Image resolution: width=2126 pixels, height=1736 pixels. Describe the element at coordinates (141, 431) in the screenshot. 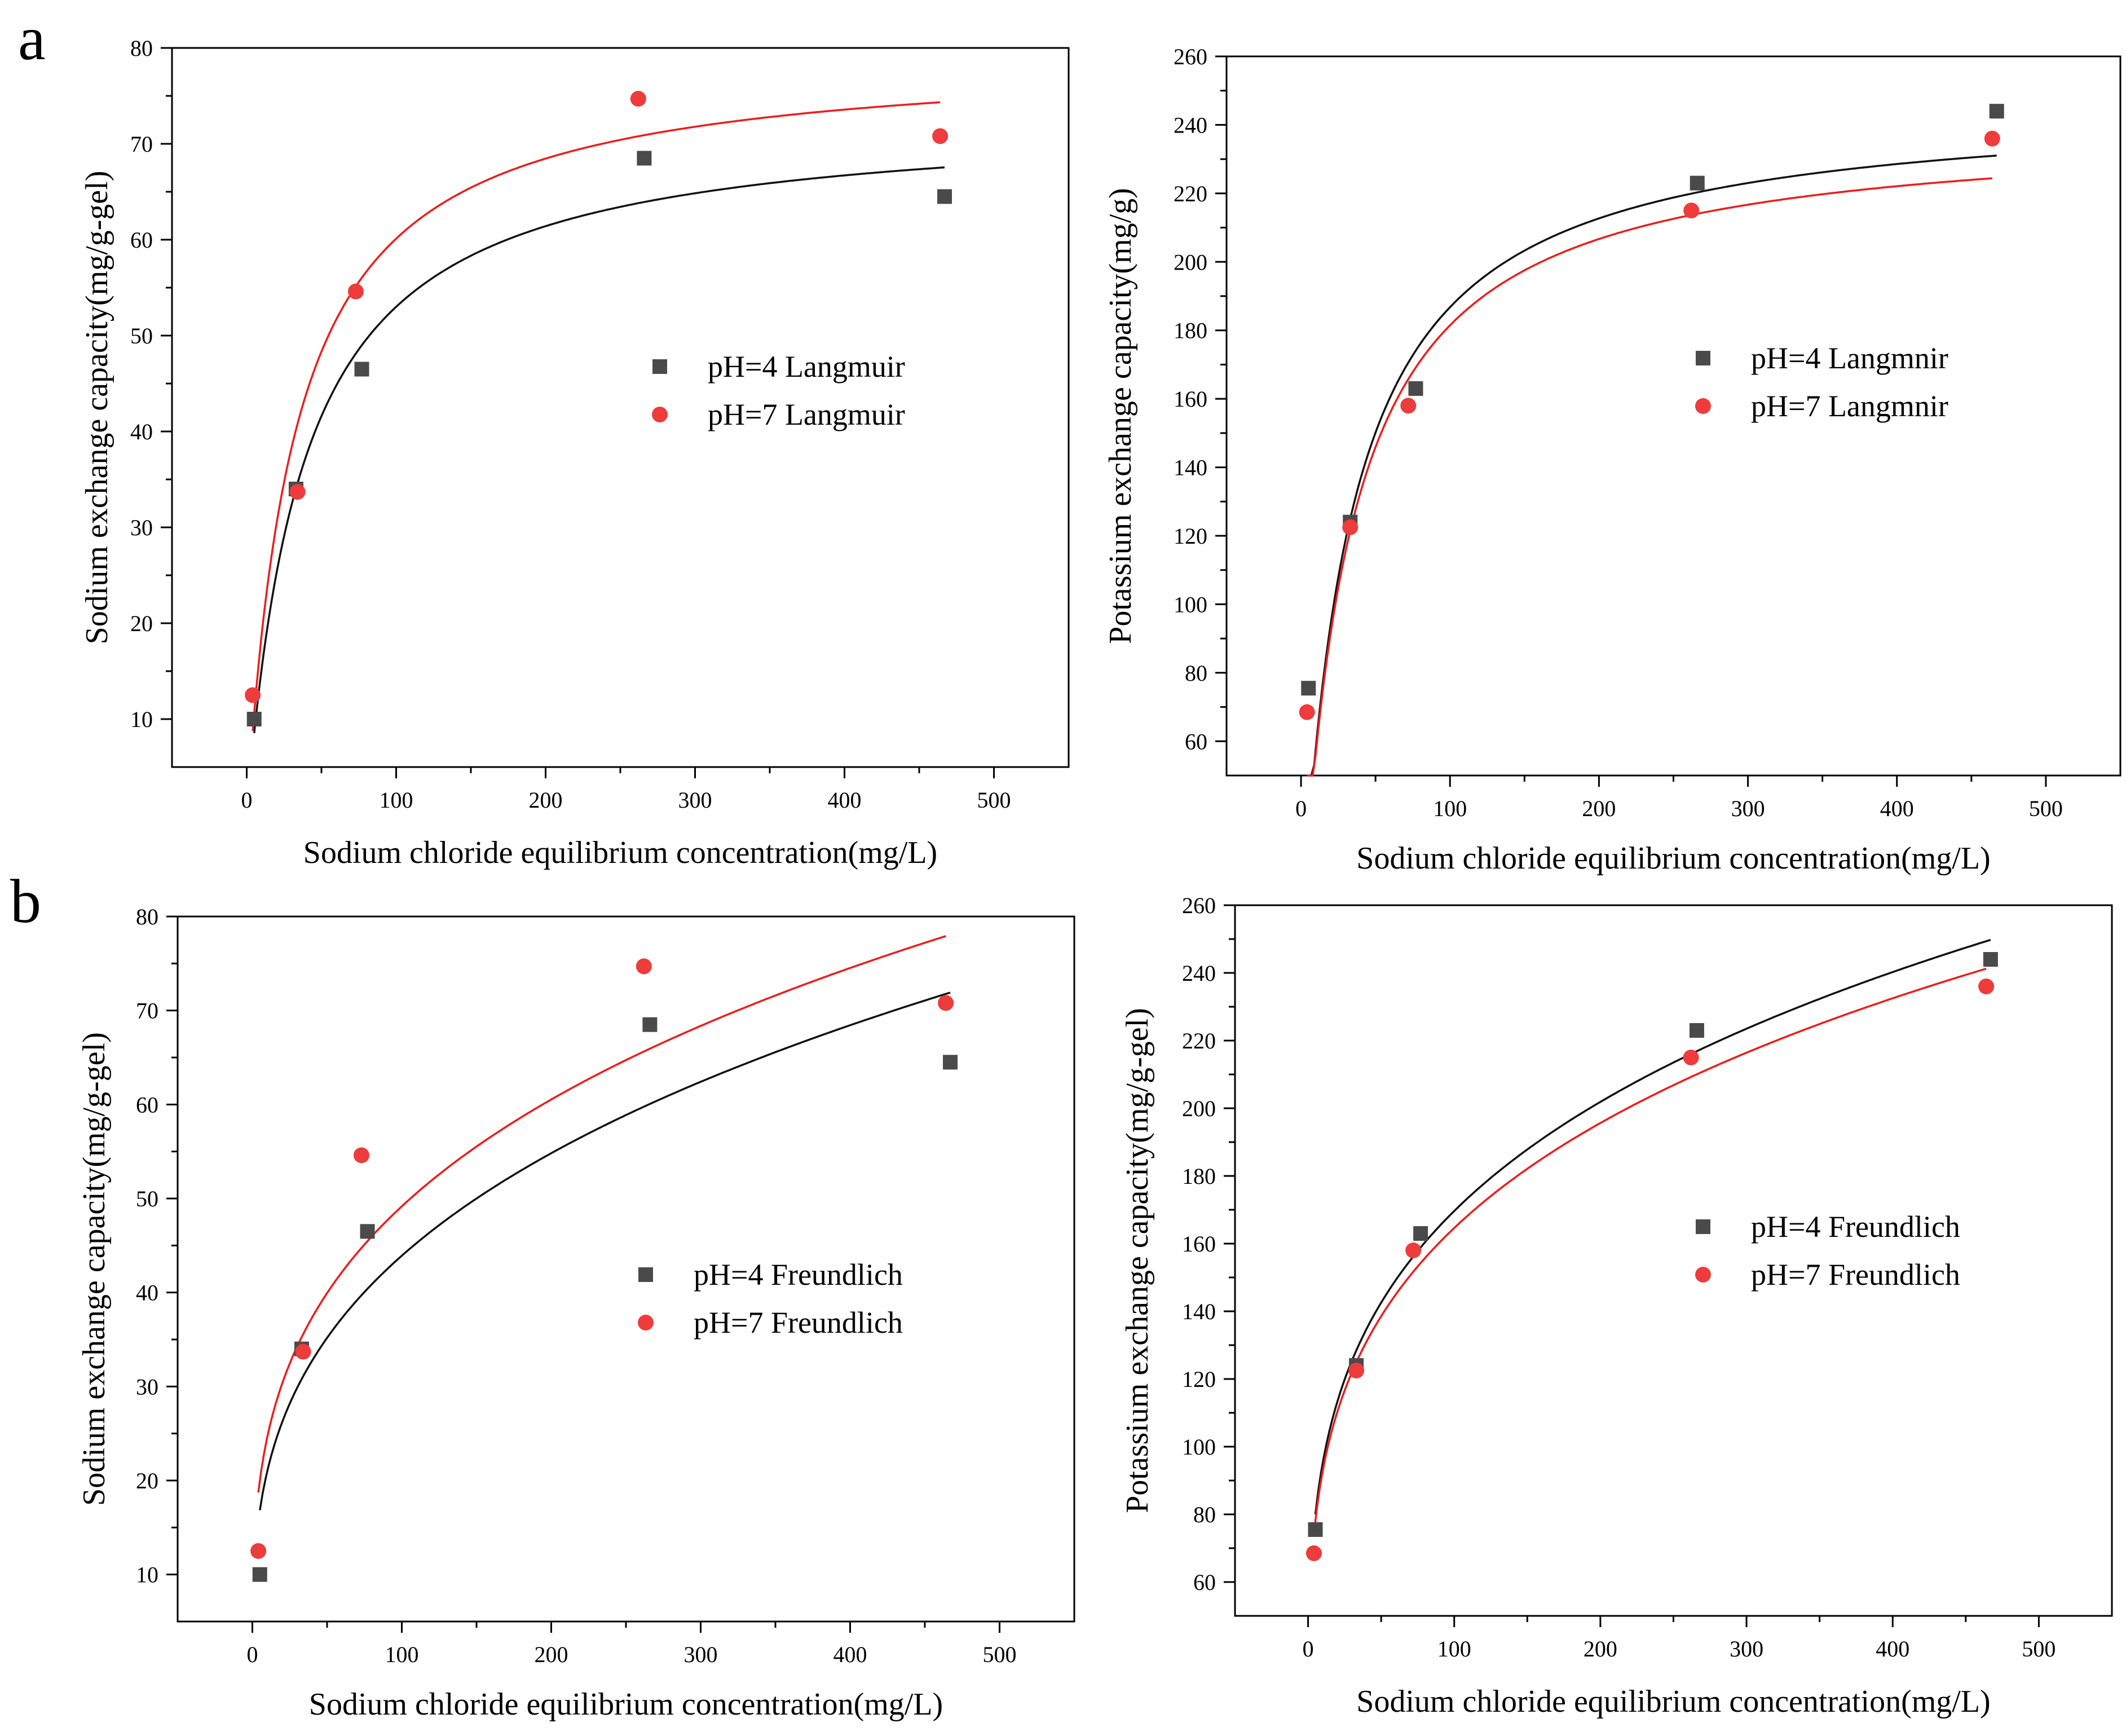

I see `y-tick-label: 40` at that location.